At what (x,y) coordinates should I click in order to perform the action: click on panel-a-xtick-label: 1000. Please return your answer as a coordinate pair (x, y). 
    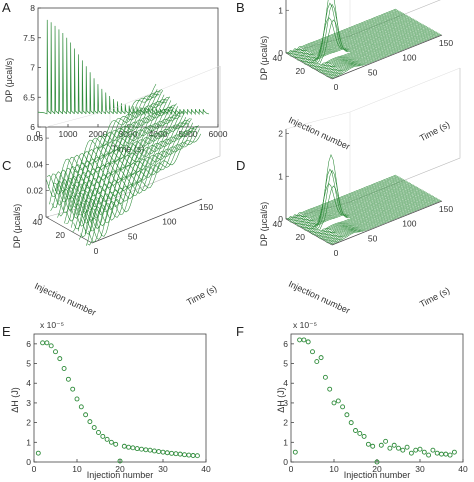
    Looking at the image, I should click on (68, 134).